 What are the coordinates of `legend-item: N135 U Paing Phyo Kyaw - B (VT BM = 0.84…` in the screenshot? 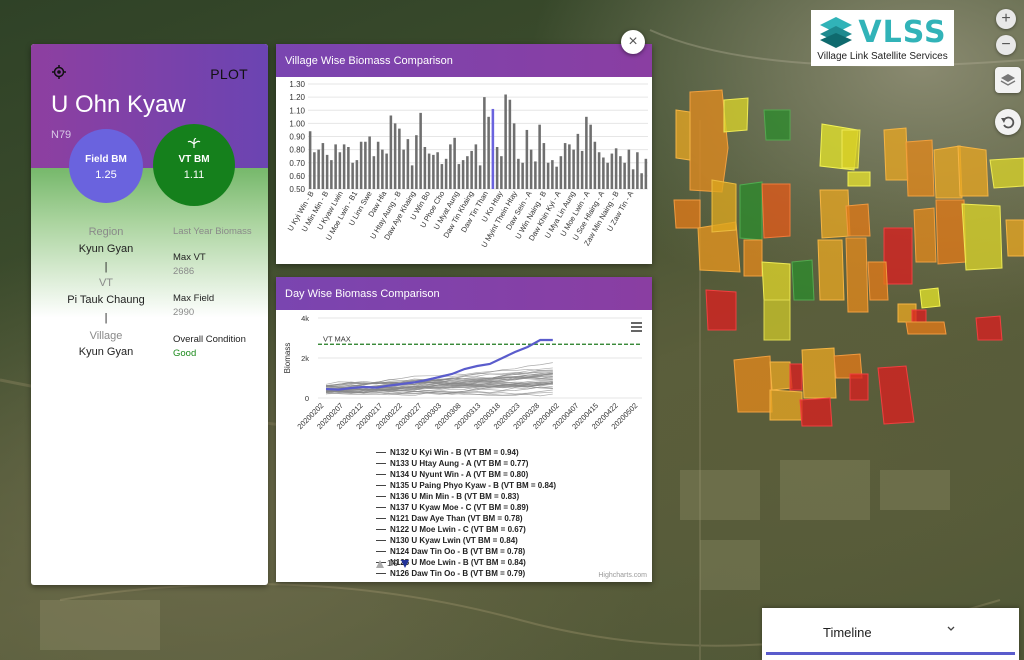 It's located at (466, 485).